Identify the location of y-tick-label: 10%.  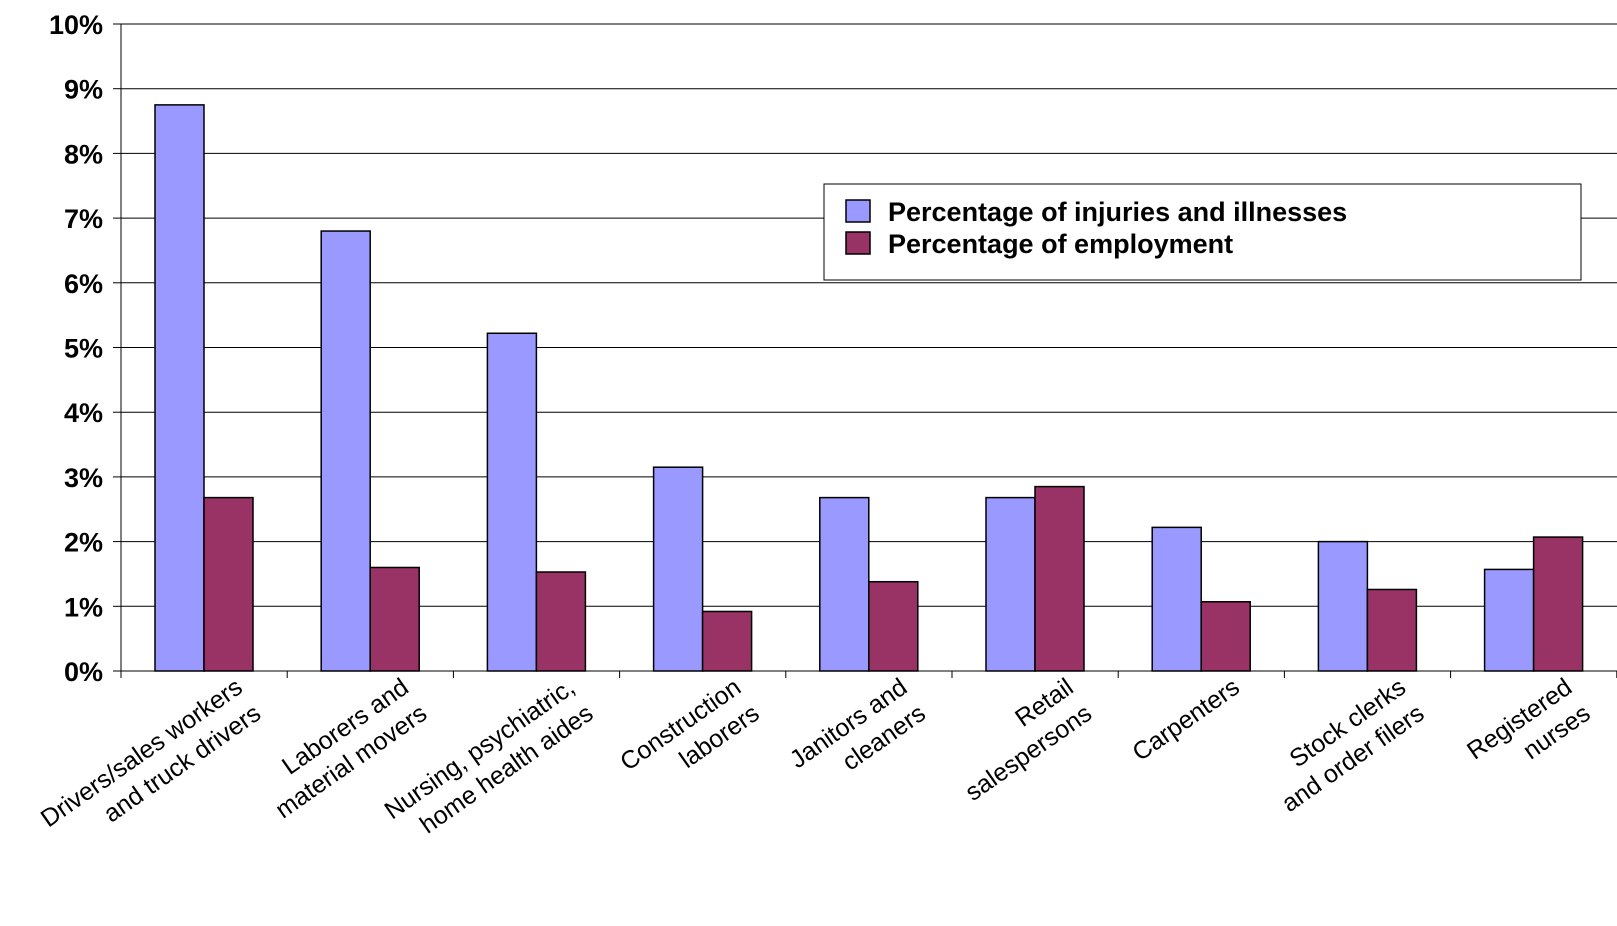
(76, 25).